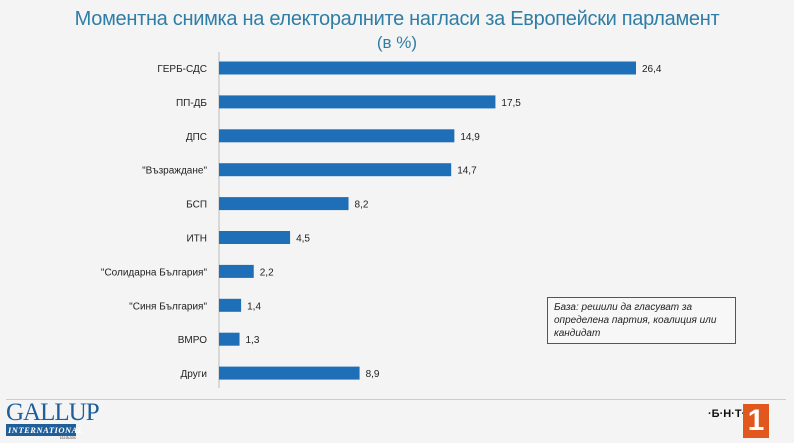 The image size is (794, 443). Describe the element at coordinates (267, 272) in the screenshot. I see `value-label: 2,2` at that location.